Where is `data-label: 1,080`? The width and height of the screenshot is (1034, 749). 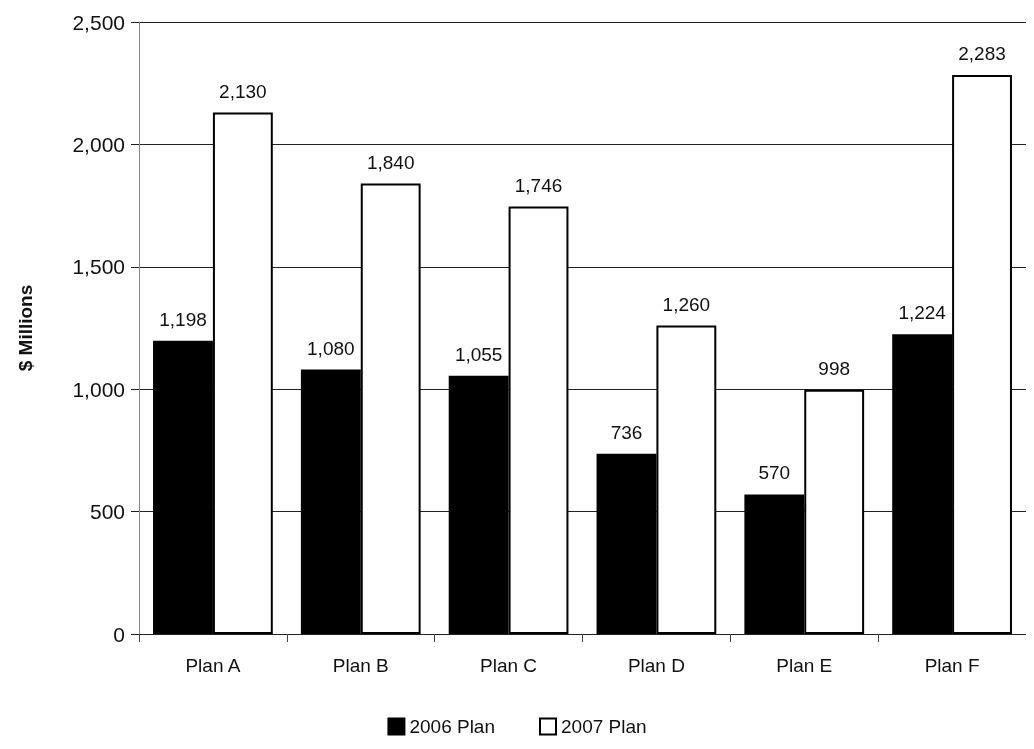 data-label: 1,080 is located at coordinates (331, 348).